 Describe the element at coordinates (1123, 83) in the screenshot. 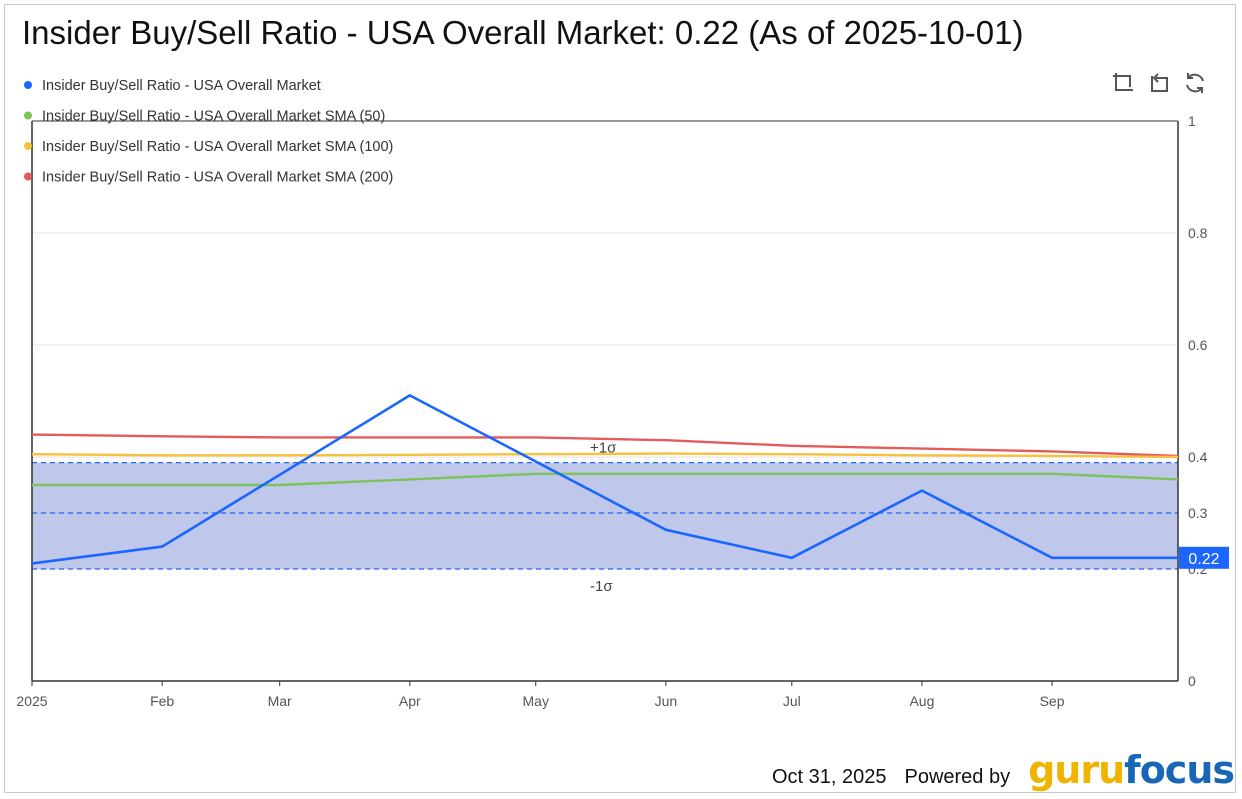

I see `zoom-select-icon` at that location.